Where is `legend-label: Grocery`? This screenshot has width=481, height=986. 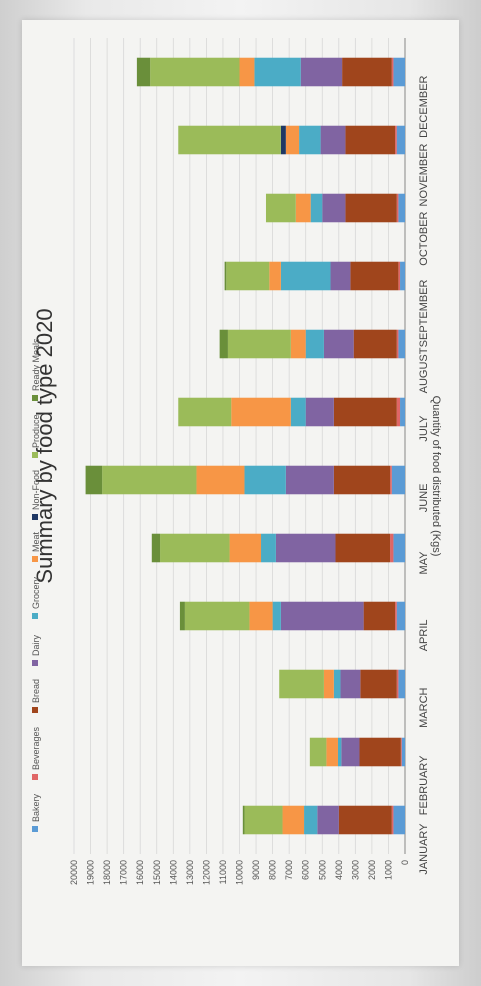 legend-label: Grocery is located at coordinates (36, 592).